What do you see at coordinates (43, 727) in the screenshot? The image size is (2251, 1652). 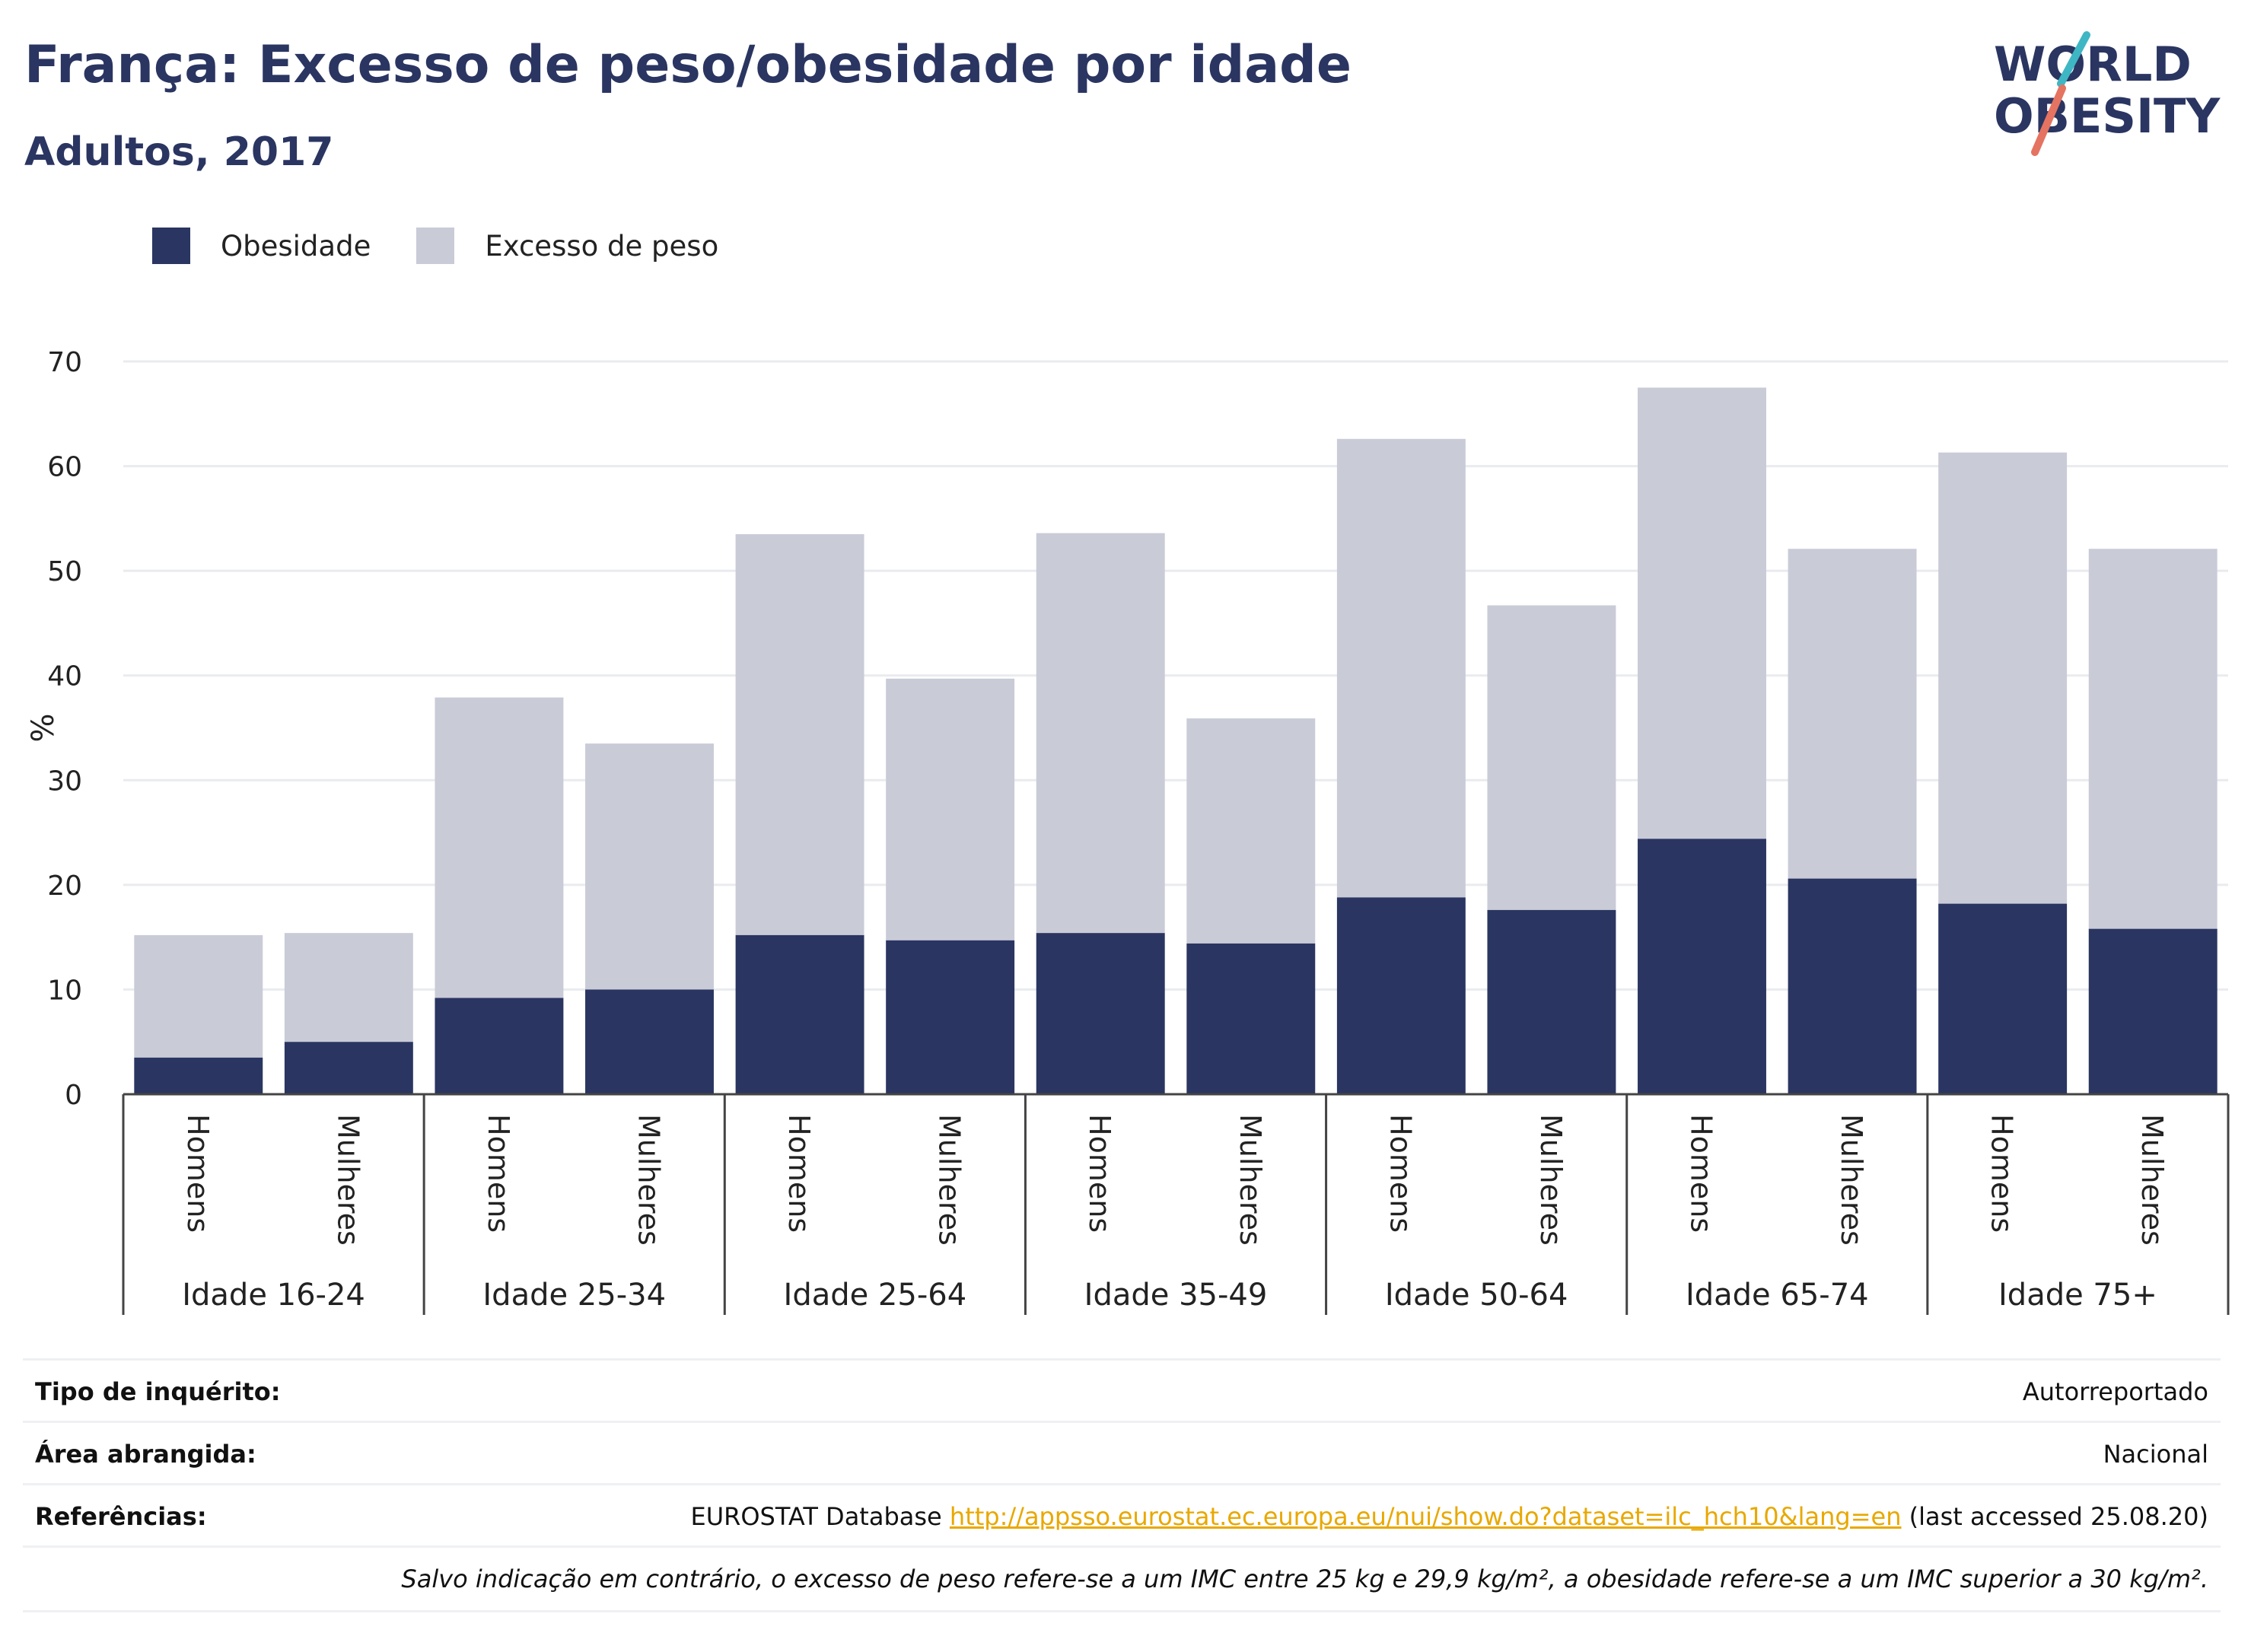 I see `y-axis-label: %` at bounding box center [43, 727].